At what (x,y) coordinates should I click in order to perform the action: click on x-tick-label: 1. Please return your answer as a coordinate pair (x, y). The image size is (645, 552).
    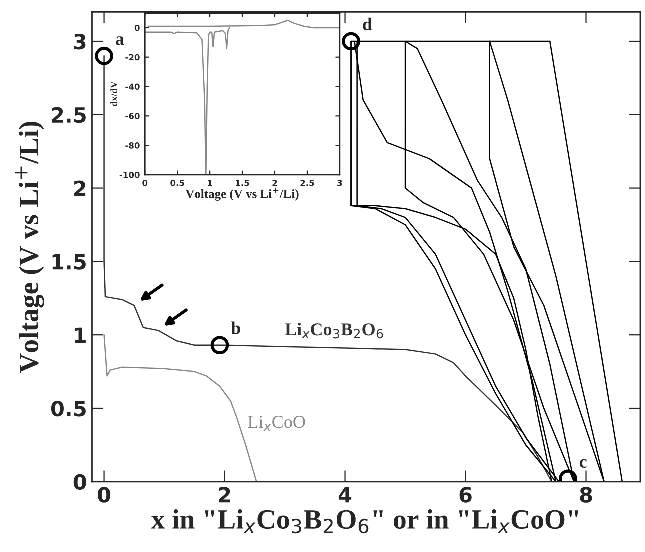
    Looking at the image, I should click on (210, 183).